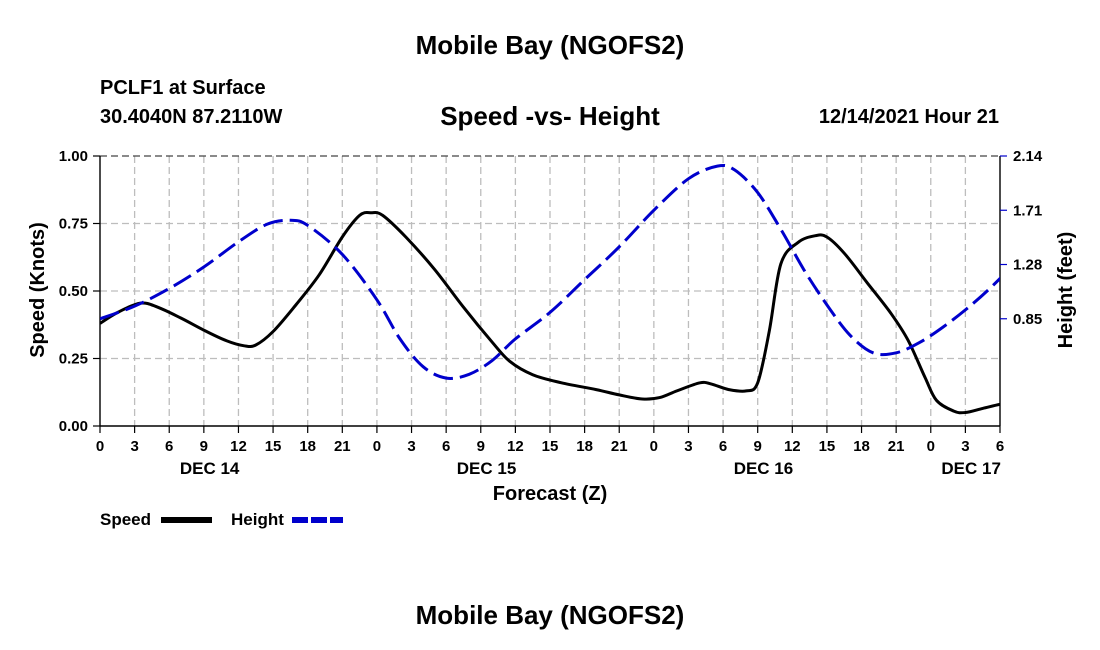  What do you see at coordinates (550, 615) in the screenshot?
I see `chart-title-repeat: Mobile Bay (NGOFS2)` at bounding box center [550, 615].